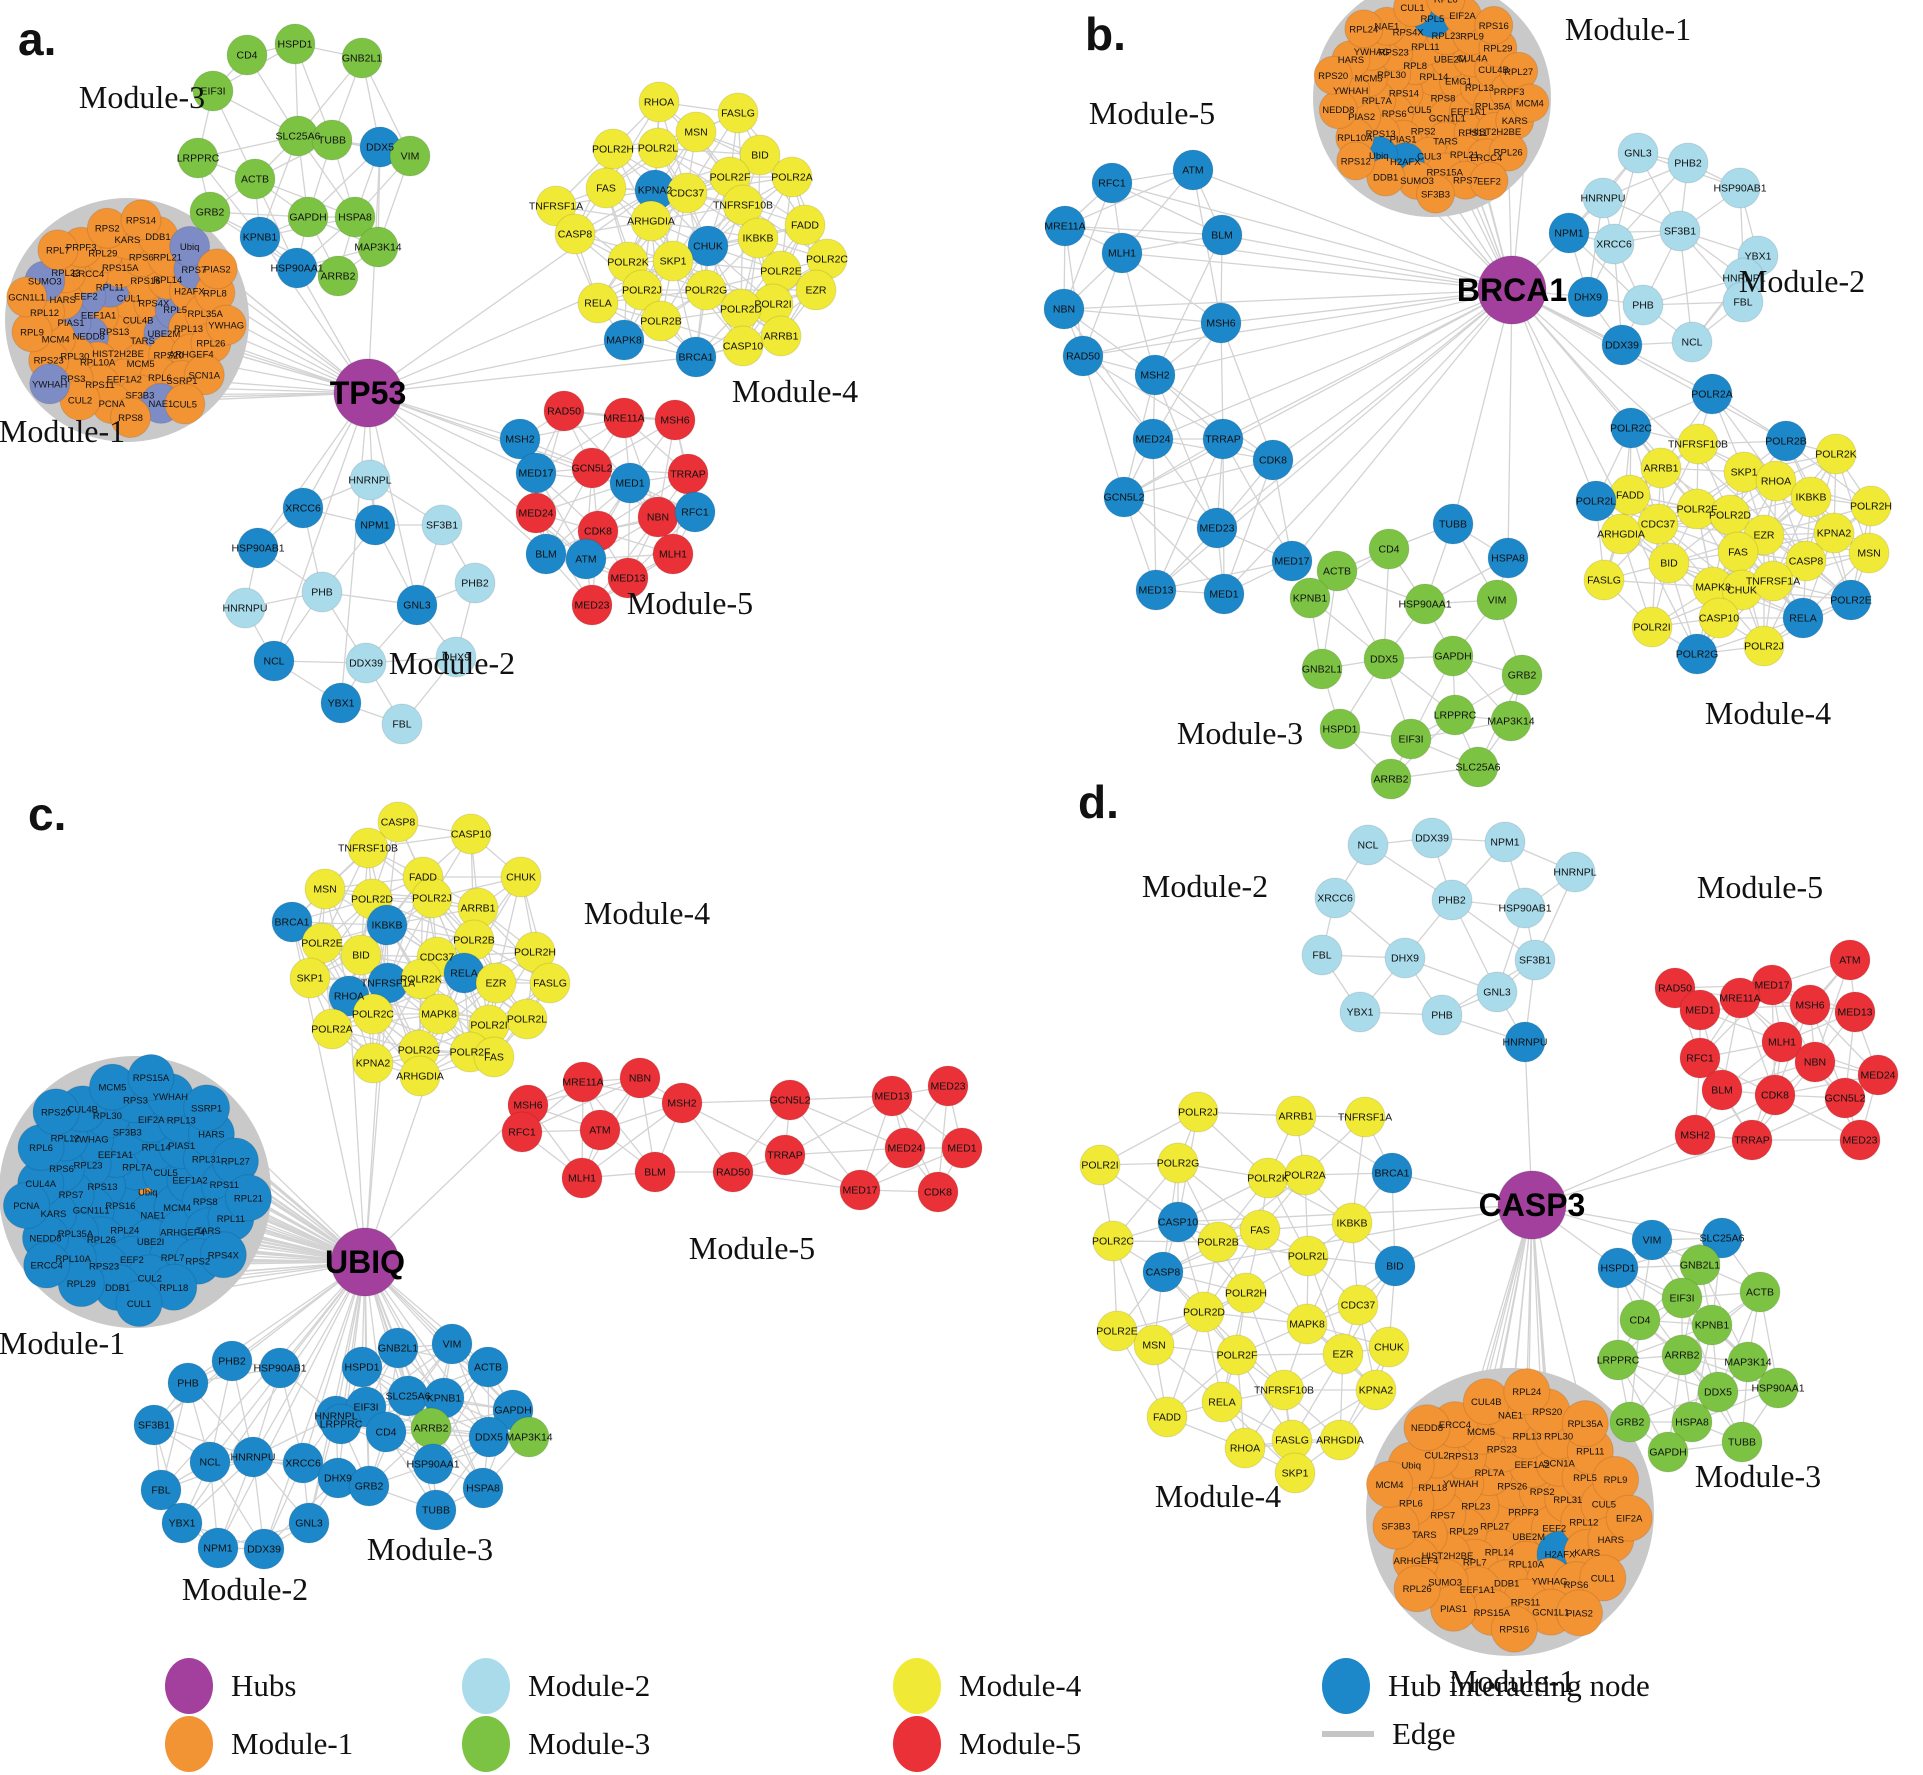  What do you see at coordinates (647, 913) in the screenshot?
I see `module-label: Module-4` at bounding box center [647, 913].